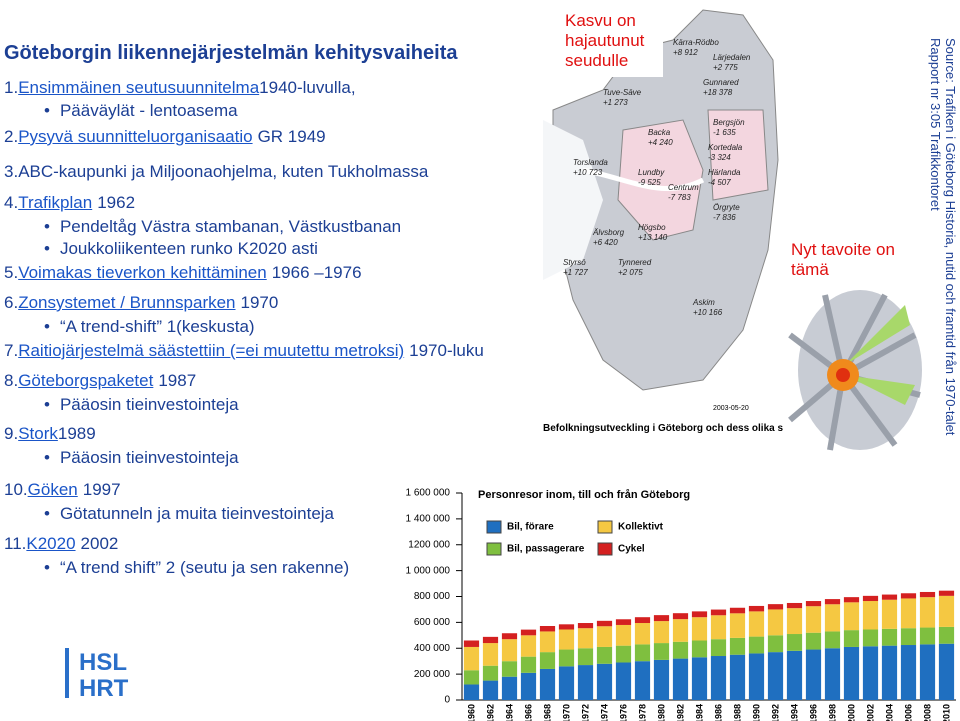  What do you see at coordinates (731, 408) in the screenshot?
I see `map-date: 2003-05-20` at bounding box center [731, 408].